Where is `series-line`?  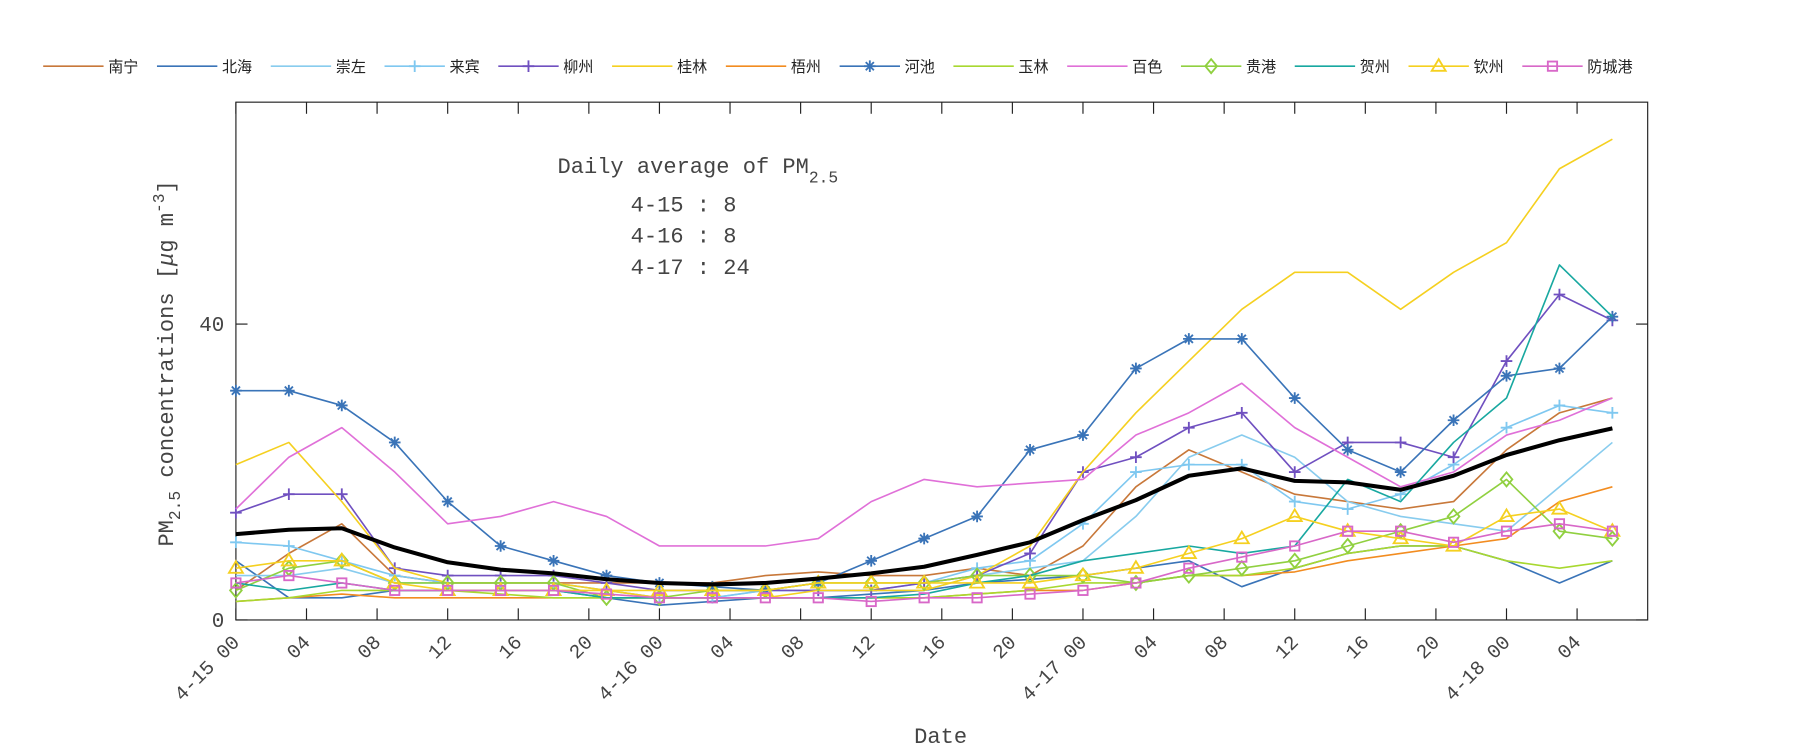
series-line is located at coordinates (924, 562).